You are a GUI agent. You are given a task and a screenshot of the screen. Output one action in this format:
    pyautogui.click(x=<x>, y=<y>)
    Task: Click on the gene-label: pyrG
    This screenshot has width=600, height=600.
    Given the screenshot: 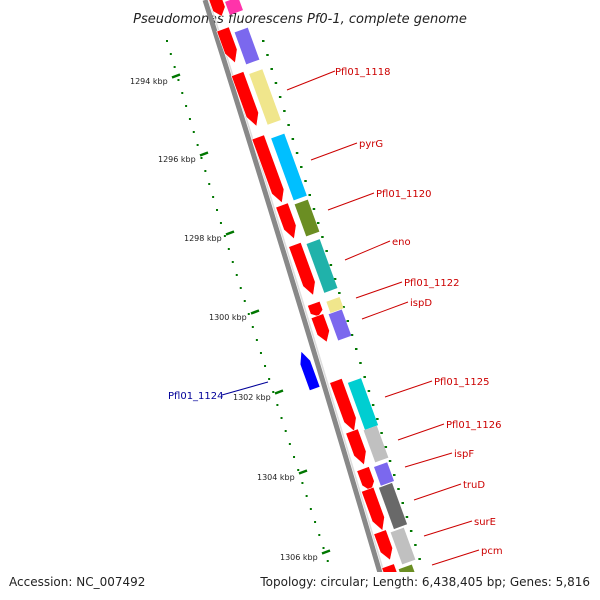 What is the action you would take?
    pyautogui.click(x=371, y=144)
    